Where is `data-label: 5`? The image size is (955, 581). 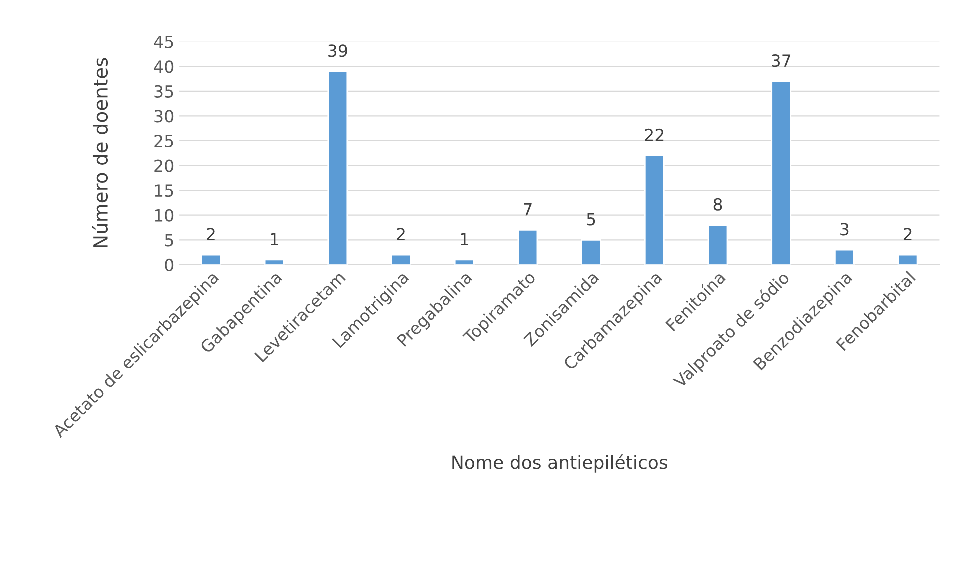 data-label: 5 is located at coordinates (591, 219).